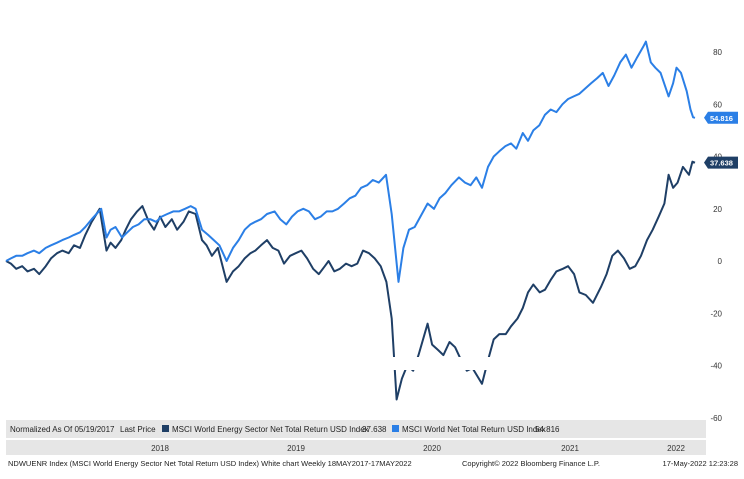  I want to click on x-tick-label-bottom: 2020, so click(432, 448).